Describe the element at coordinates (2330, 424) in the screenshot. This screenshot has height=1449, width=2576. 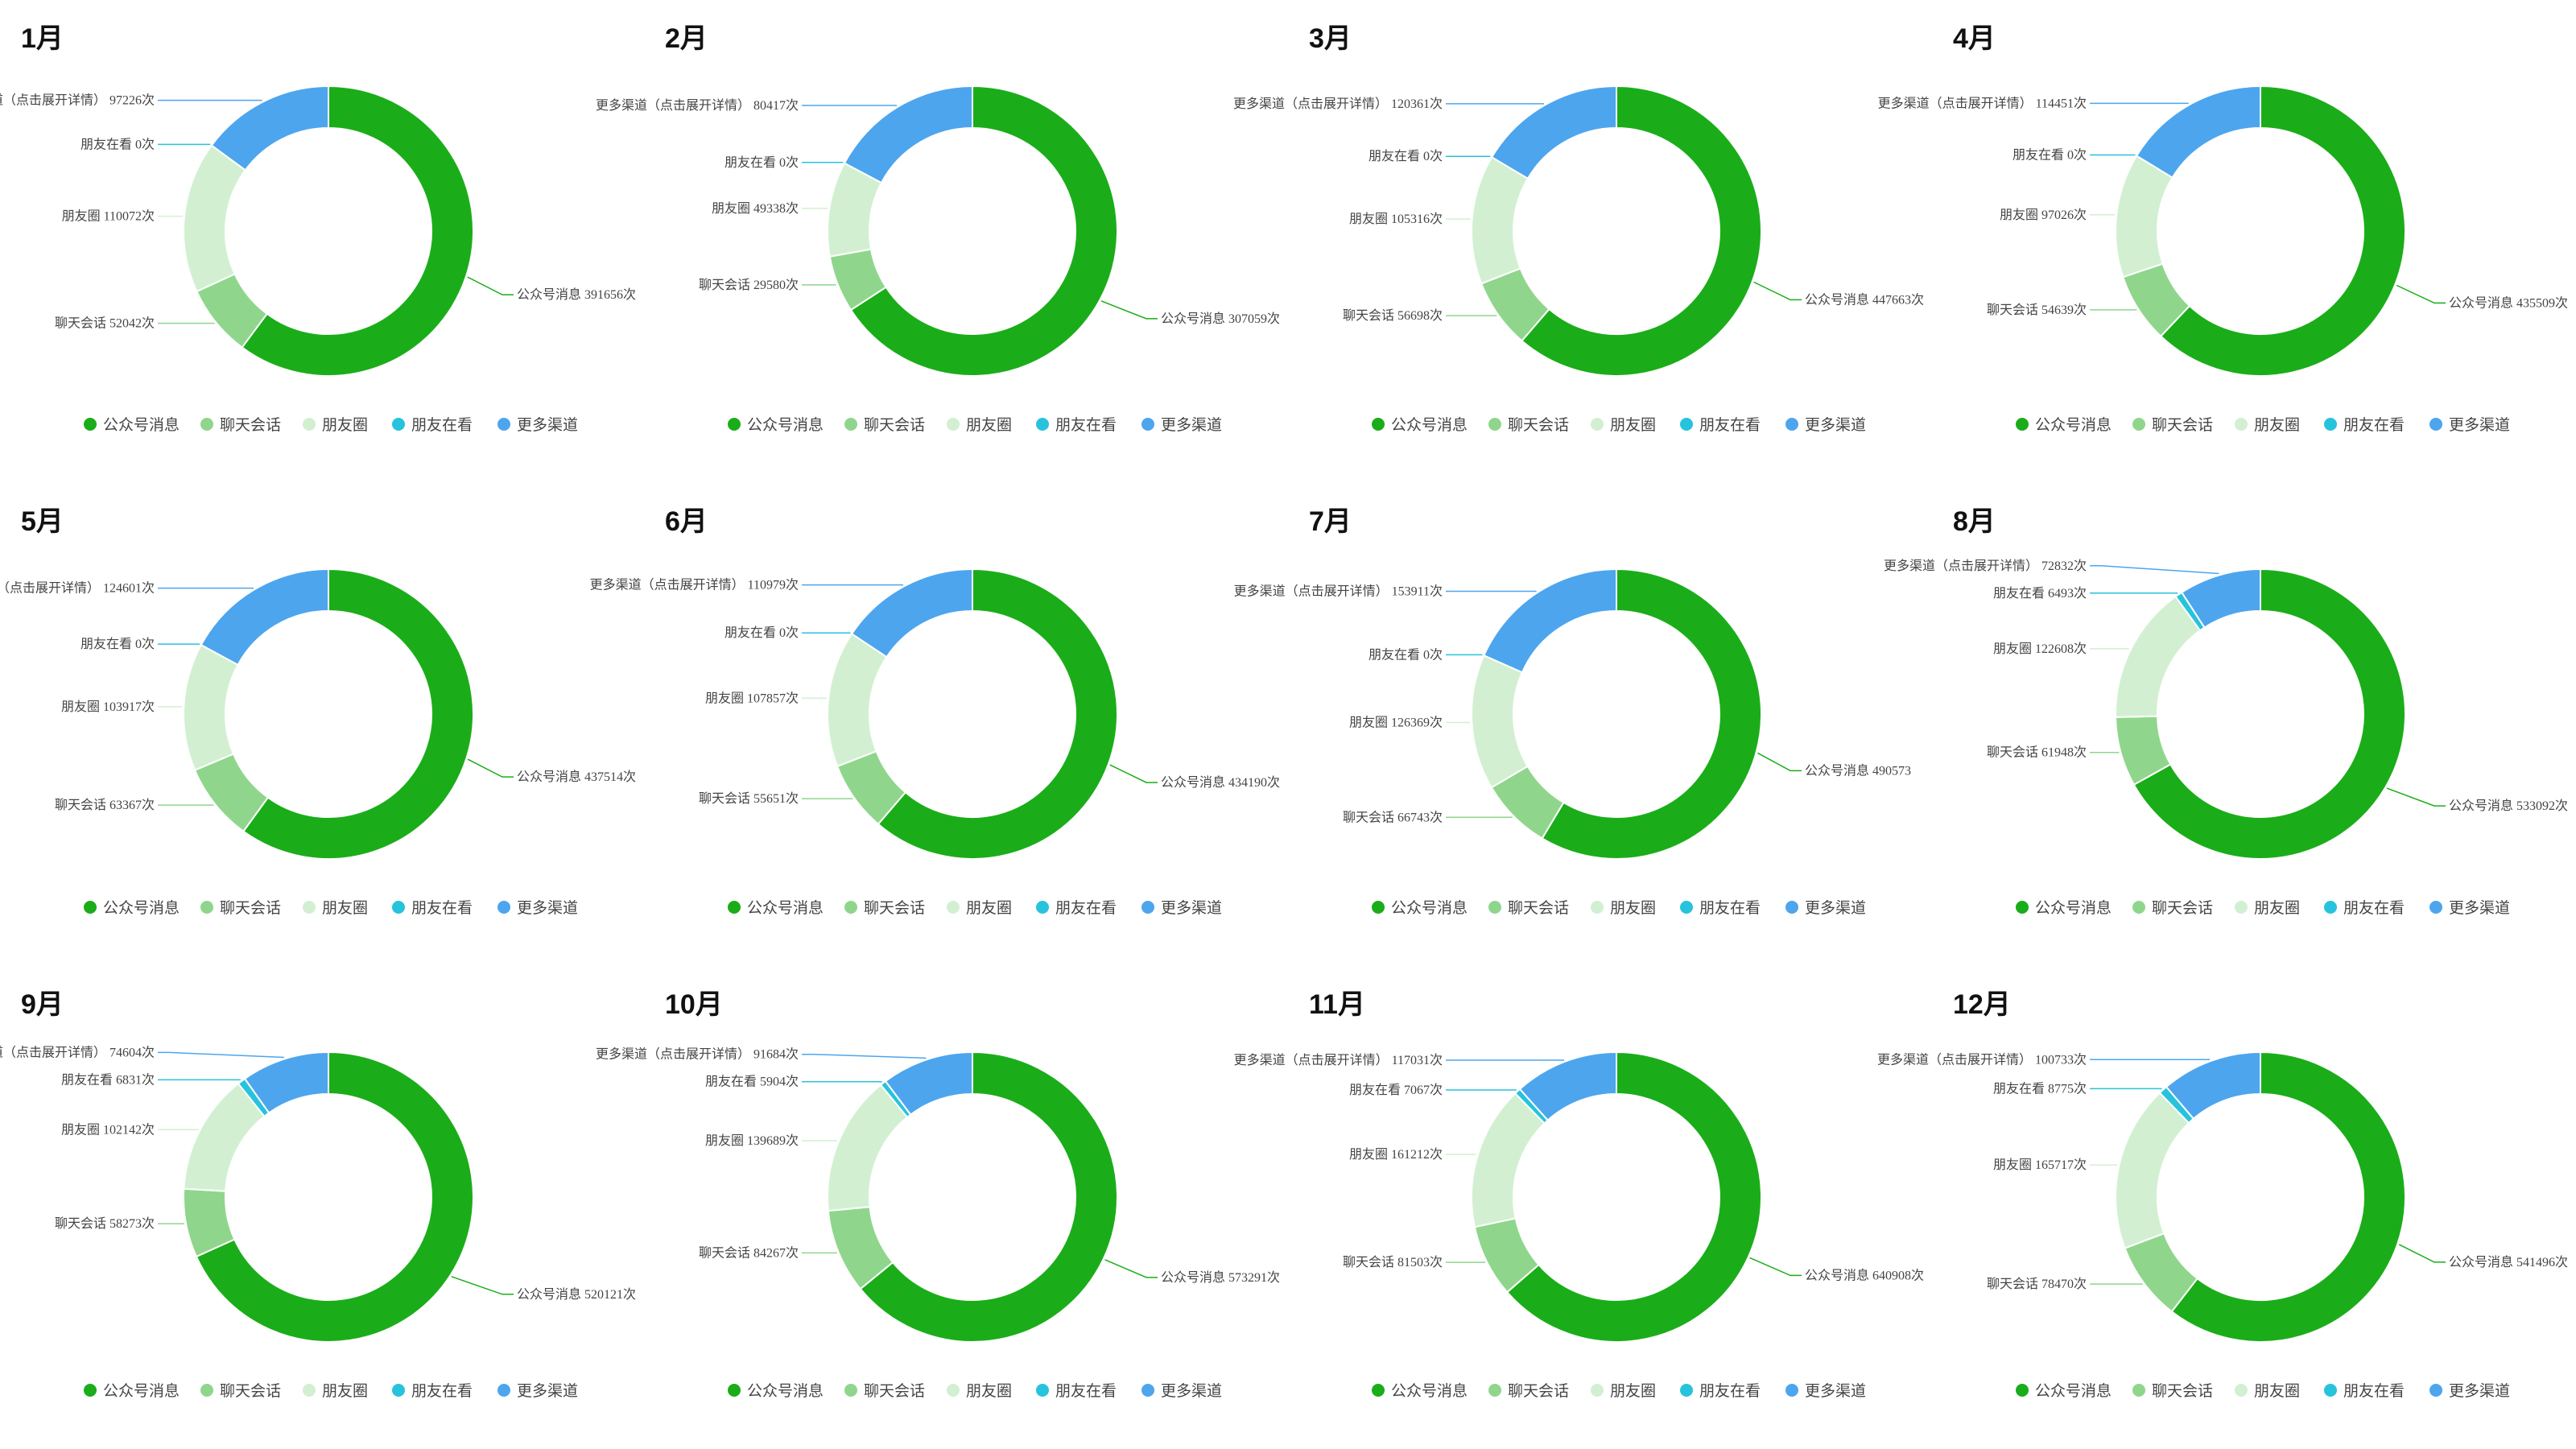
I see `legend-swatch` at that location.